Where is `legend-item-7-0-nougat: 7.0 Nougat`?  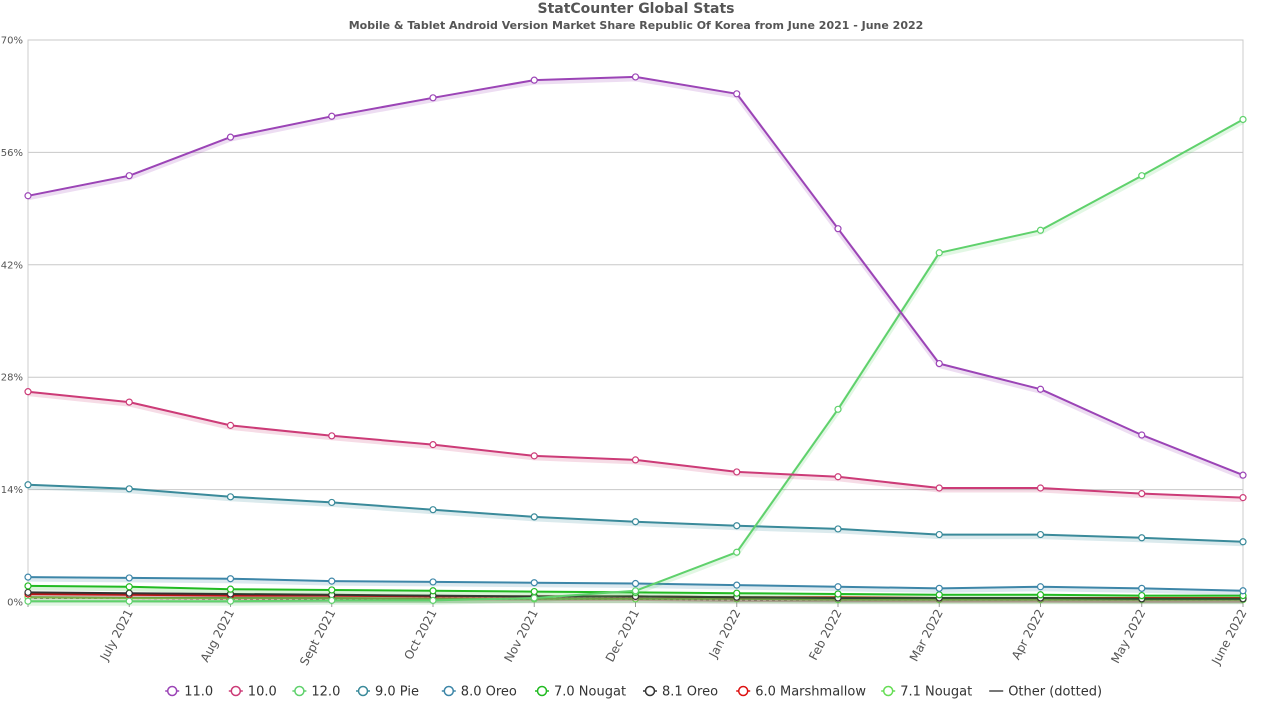
legend-item-7-0-nougat: 7.0 Nougat is located at coordinates (580, 692).